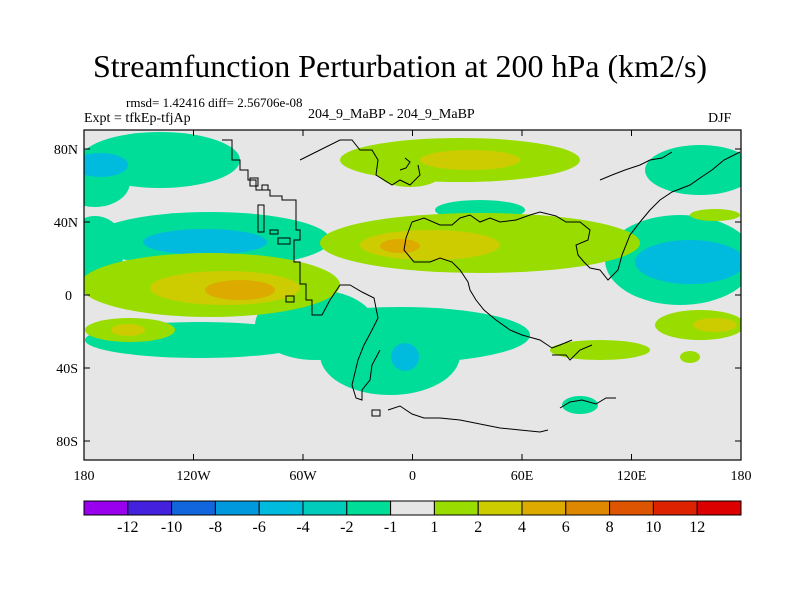 This screenshot has height=600, width=800. What do you see at coordinates (171, 527) in the screenshot?
I see `colorbar-label: -10` at bounding box center [171, 527].